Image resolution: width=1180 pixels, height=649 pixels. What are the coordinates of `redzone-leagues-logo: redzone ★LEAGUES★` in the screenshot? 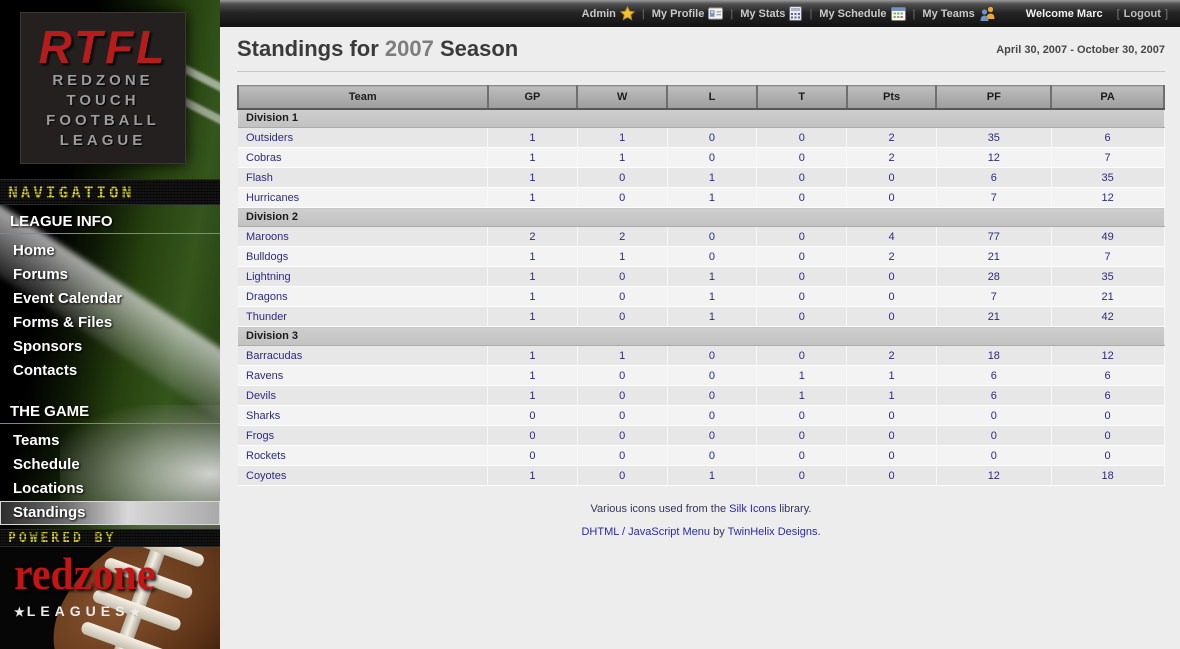 It's located at (110, 598).